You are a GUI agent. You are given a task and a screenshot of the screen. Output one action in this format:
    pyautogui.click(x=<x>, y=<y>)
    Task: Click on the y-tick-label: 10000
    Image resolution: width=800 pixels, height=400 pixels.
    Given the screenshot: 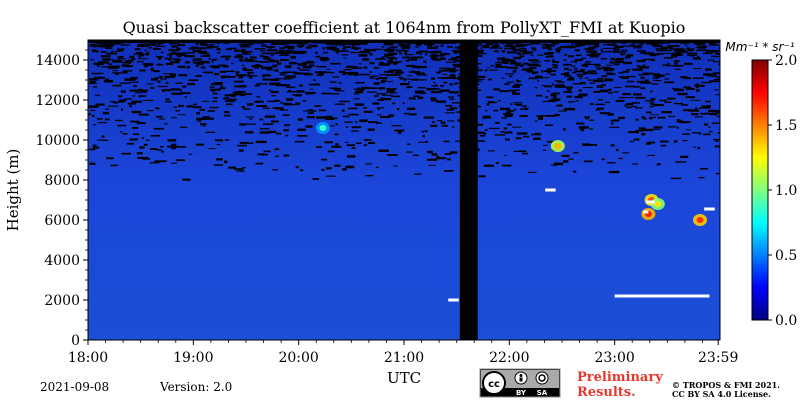 What is the action you would take?
    pyautogui.click(x=57, y=141)
    